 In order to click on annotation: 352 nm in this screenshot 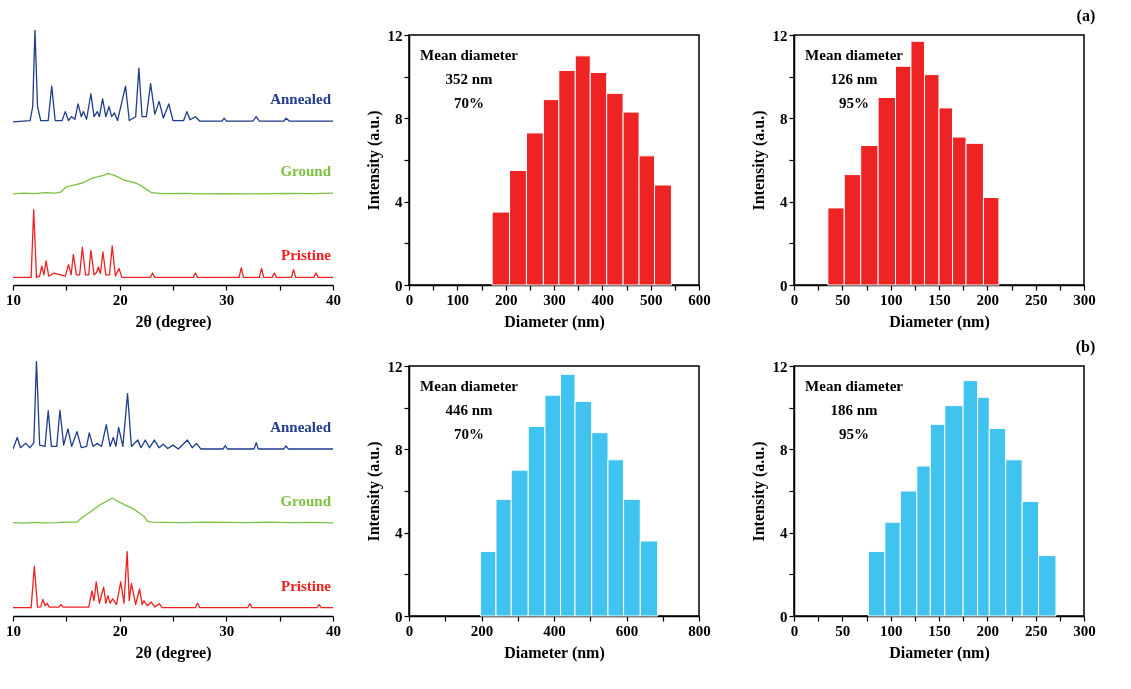, I will do `click(469, 79)`.